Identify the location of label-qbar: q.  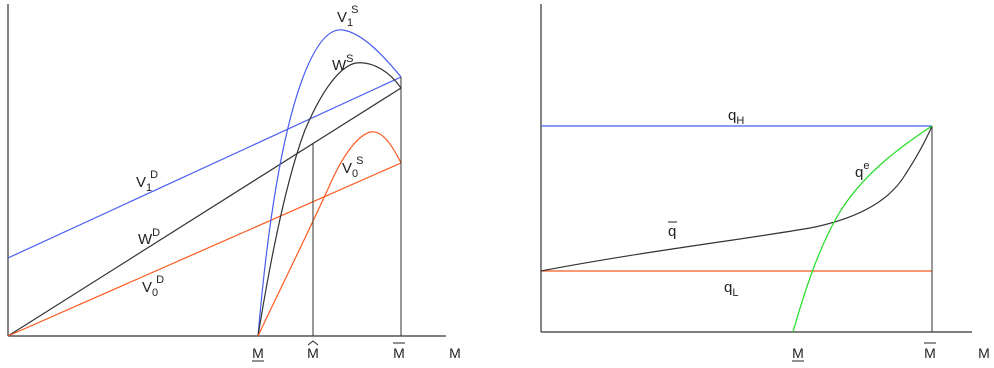
(672, 230).